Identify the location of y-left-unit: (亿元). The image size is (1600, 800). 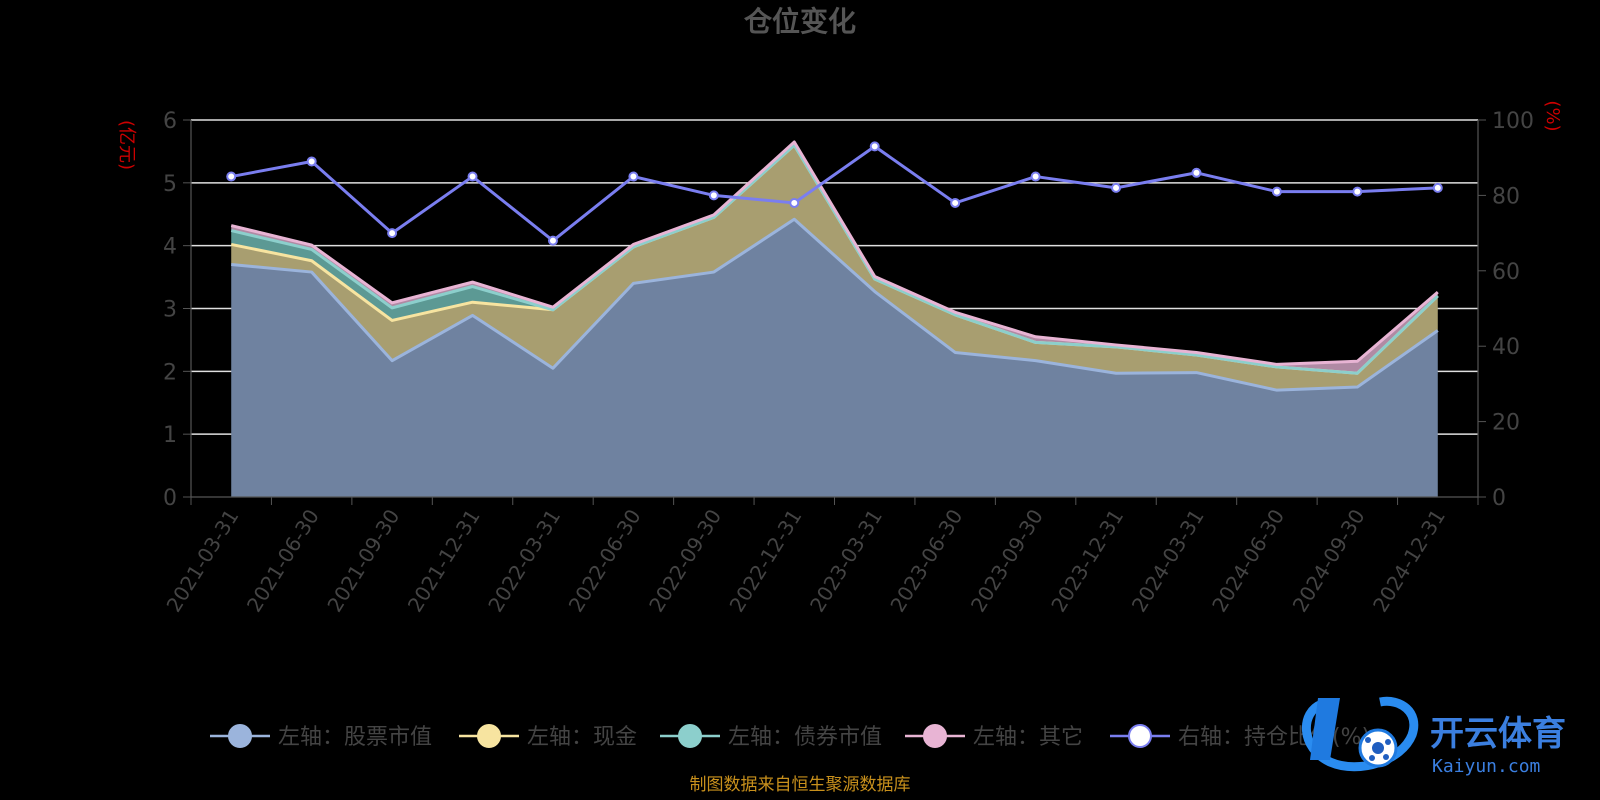
(126, 145).